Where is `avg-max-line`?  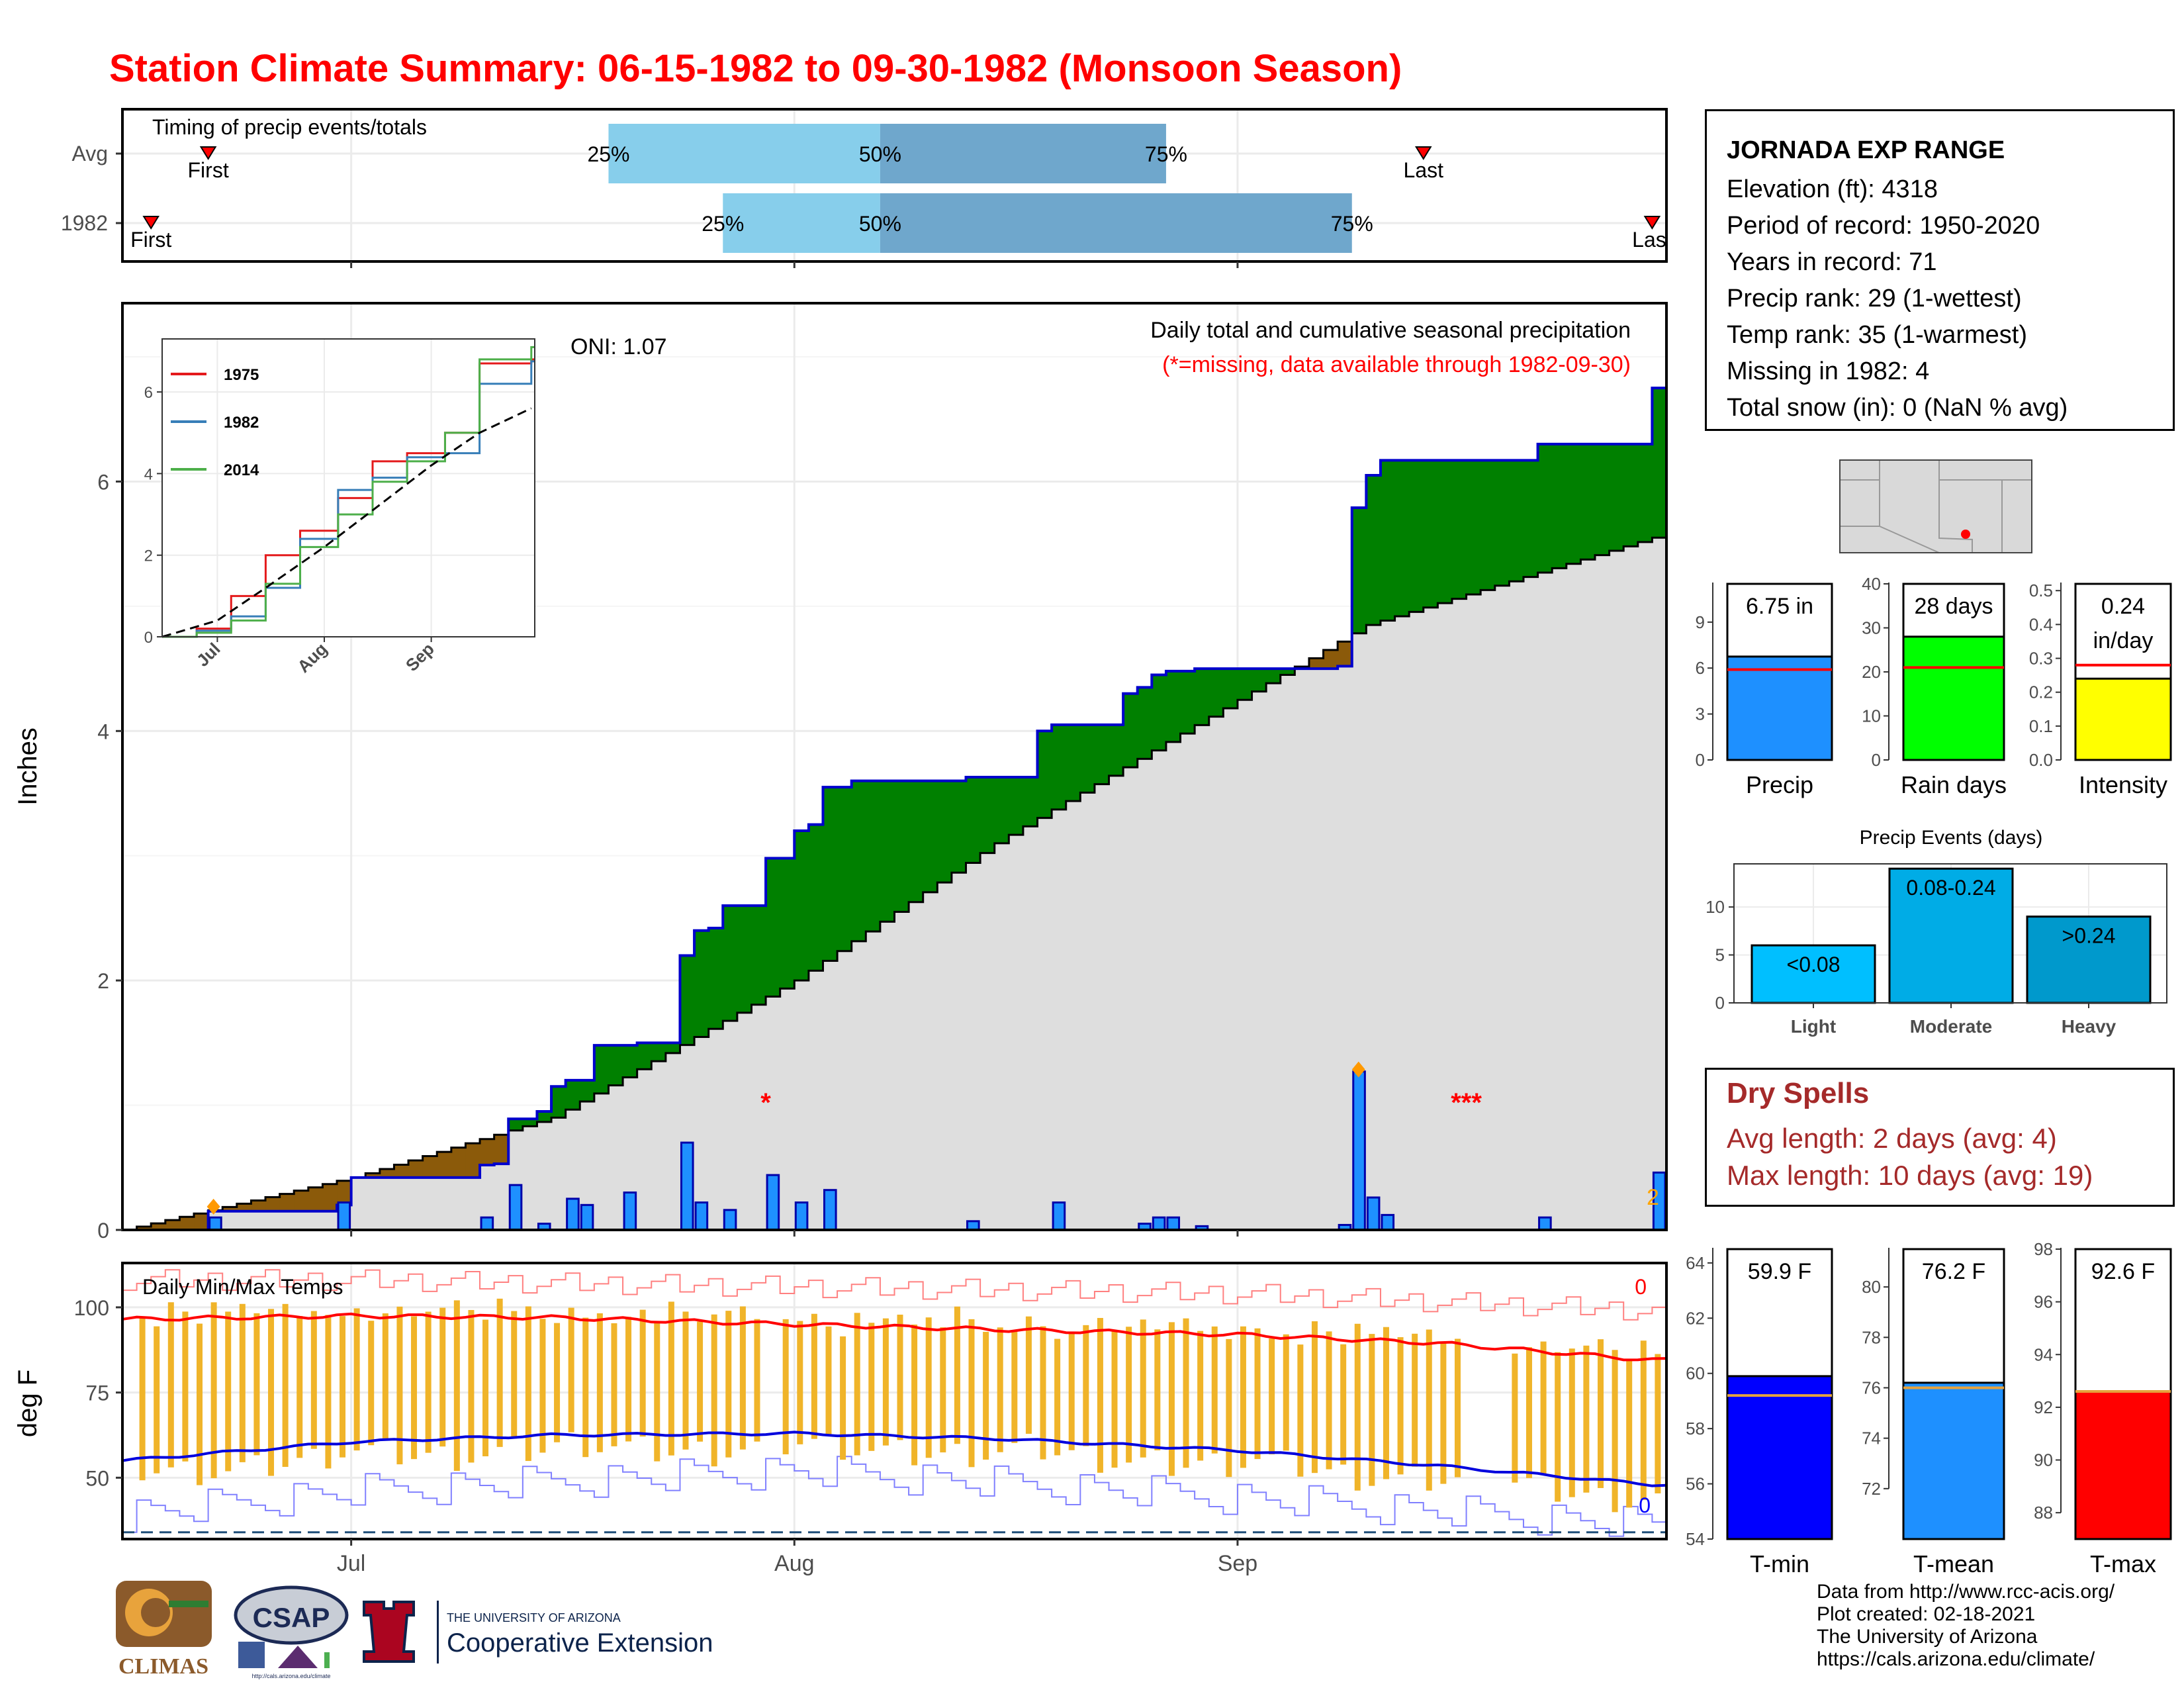
avg-max-line is located at coordinates (894, 1337).